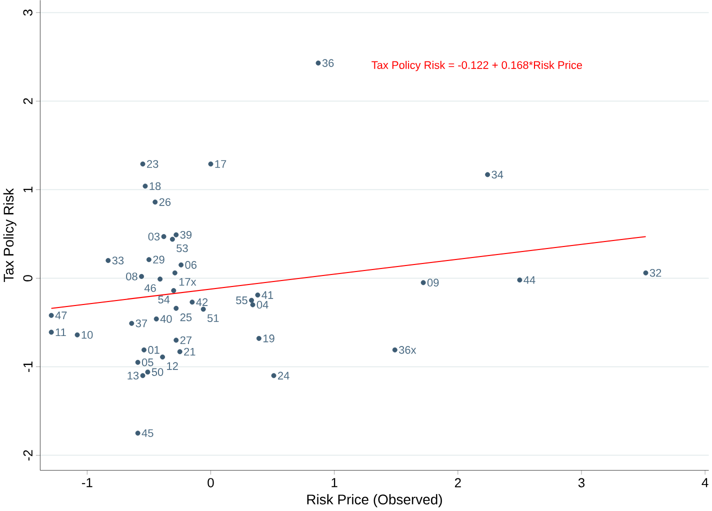  What do you see at coordinates (656, 273) in the screenshot?
I see `annotation: 32` at bounding box center [656, 273].